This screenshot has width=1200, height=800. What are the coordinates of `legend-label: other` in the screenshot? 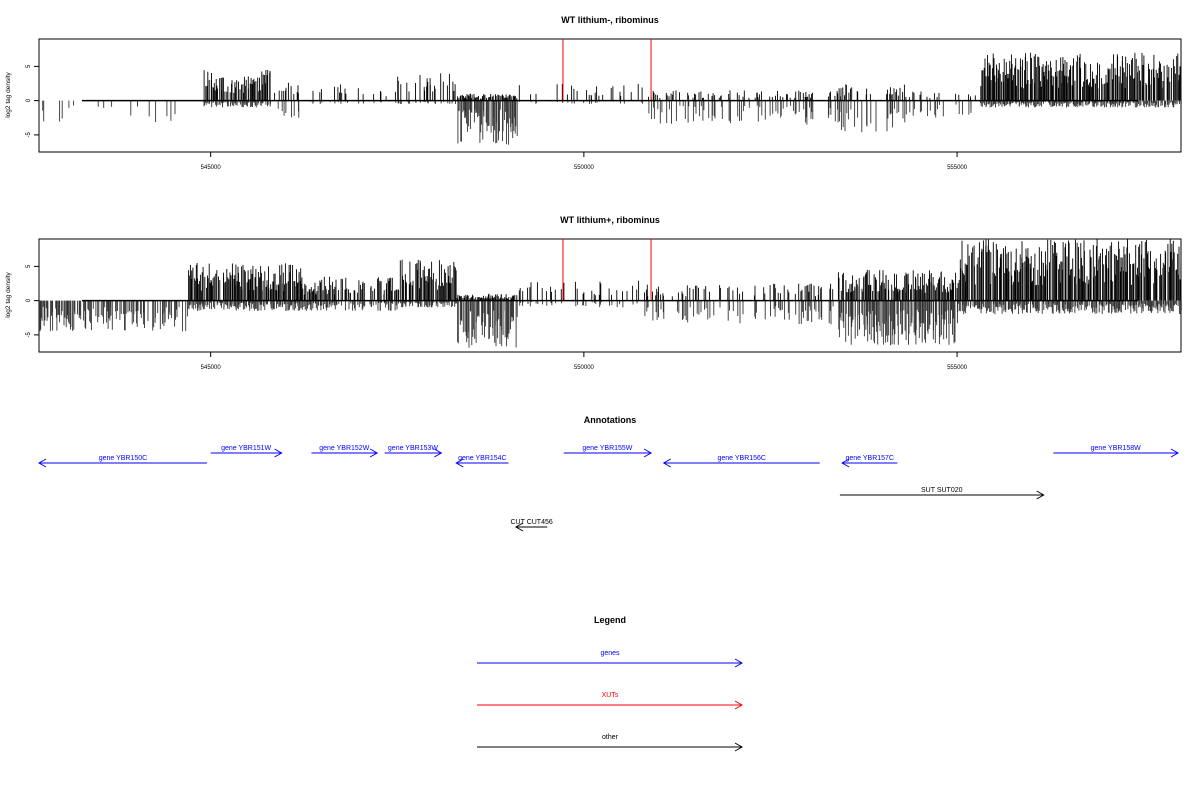 It's located at (610, 737).